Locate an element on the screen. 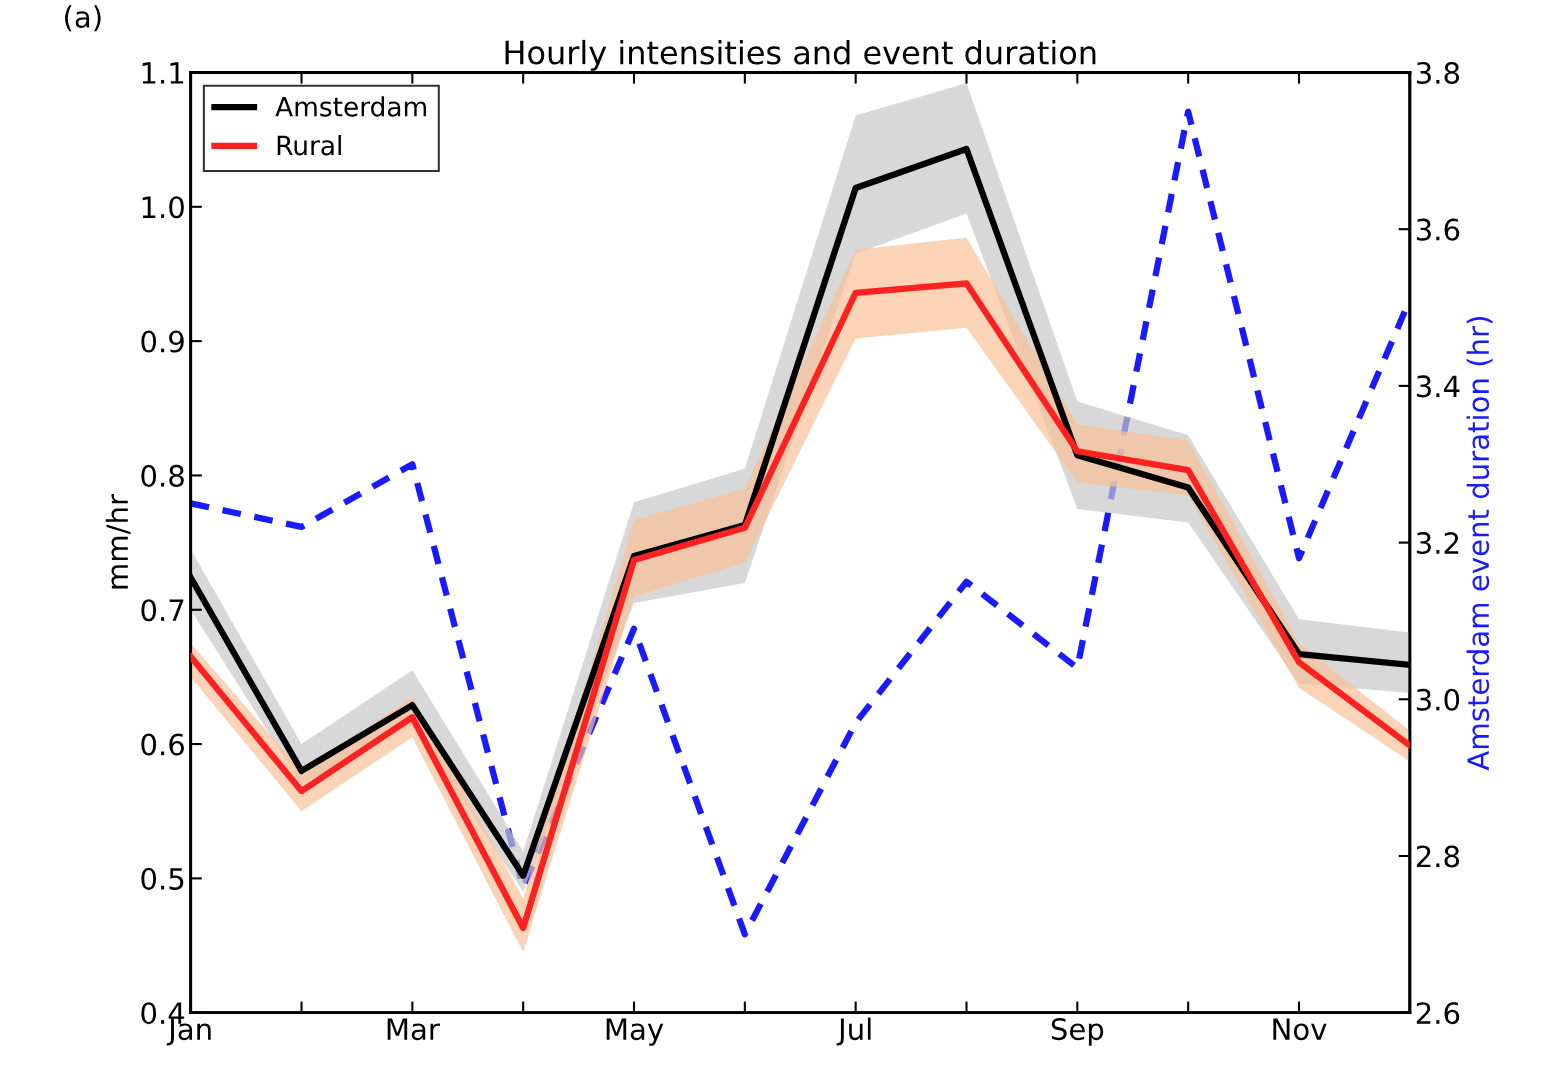 The image size is (1563, 1066). y-tick-label: 0.9 is located at coordinates (162, 341).